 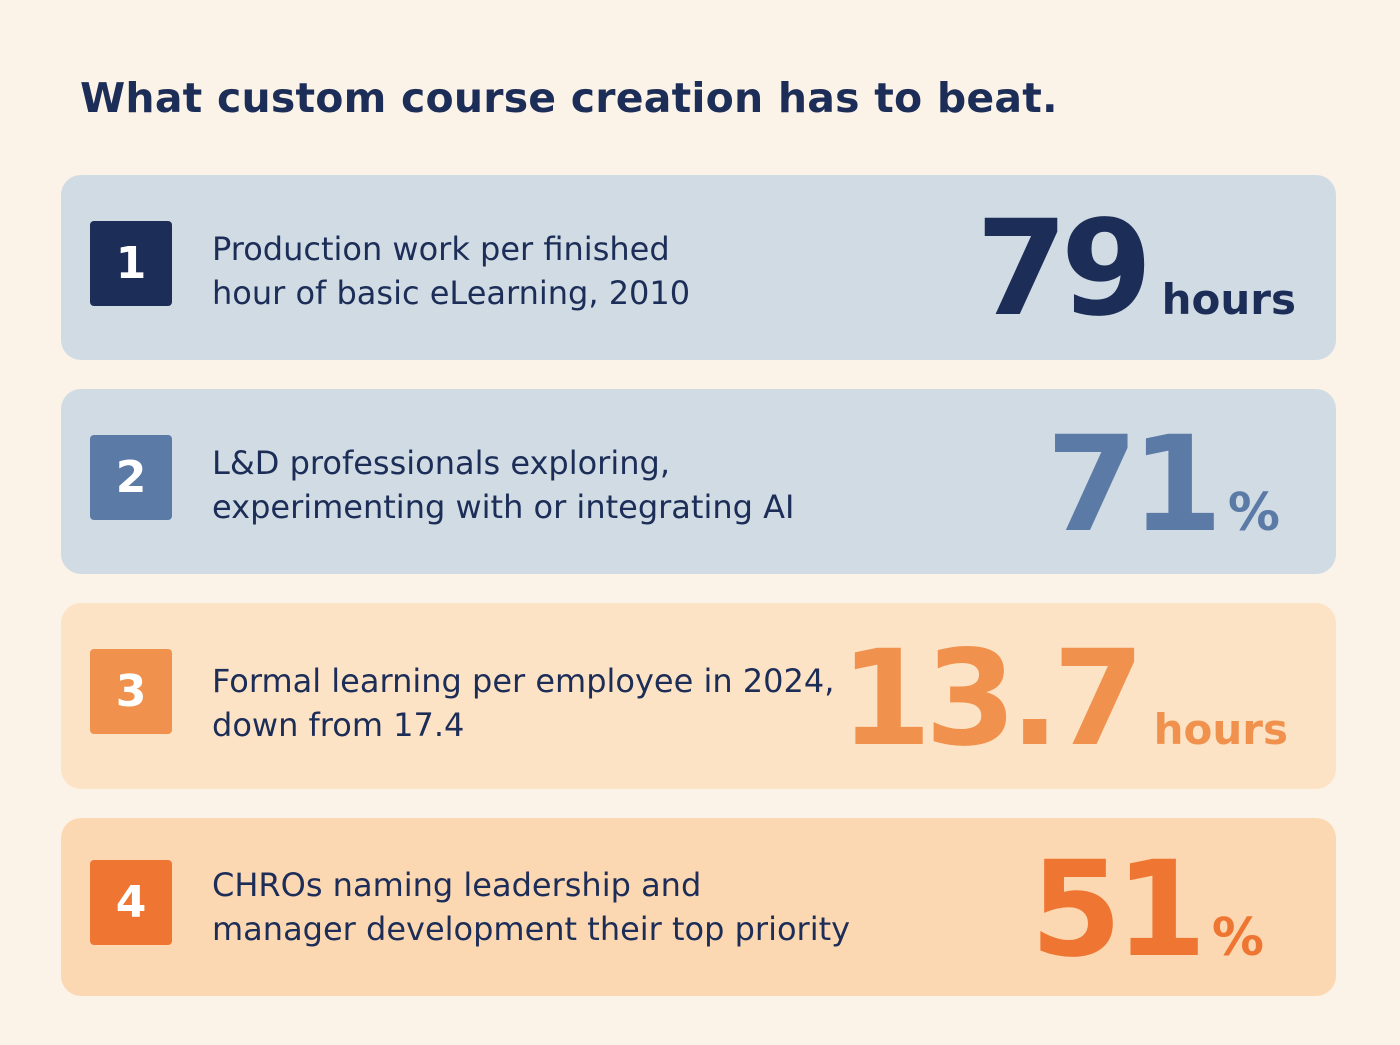 I want to click on stat-number: 51, so click(x=1118, y=910).